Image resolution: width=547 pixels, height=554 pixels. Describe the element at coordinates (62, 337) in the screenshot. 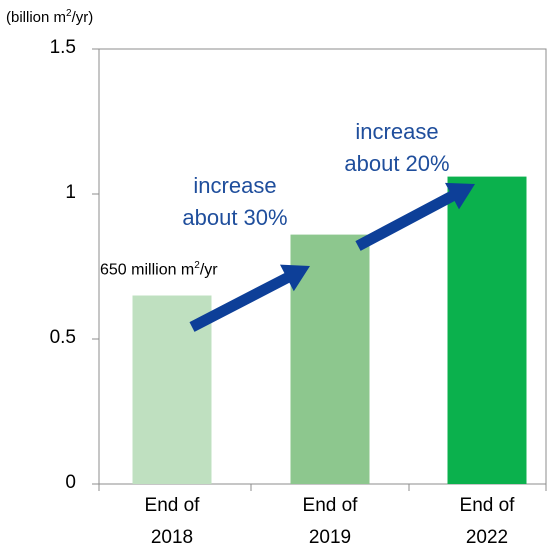

I see `y-tick-label-0.5: 0.5` at that location.